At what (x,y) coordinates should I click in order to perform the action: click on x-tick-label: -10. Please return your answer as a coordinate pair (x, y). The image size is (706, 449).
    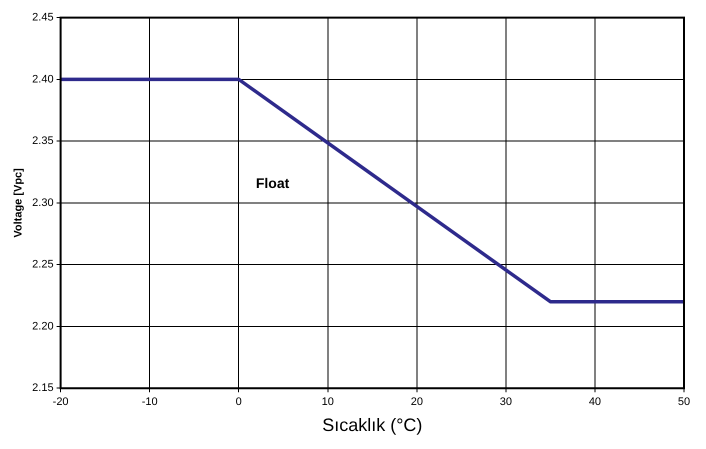
    Looking at the image, I should click on (150, 402).